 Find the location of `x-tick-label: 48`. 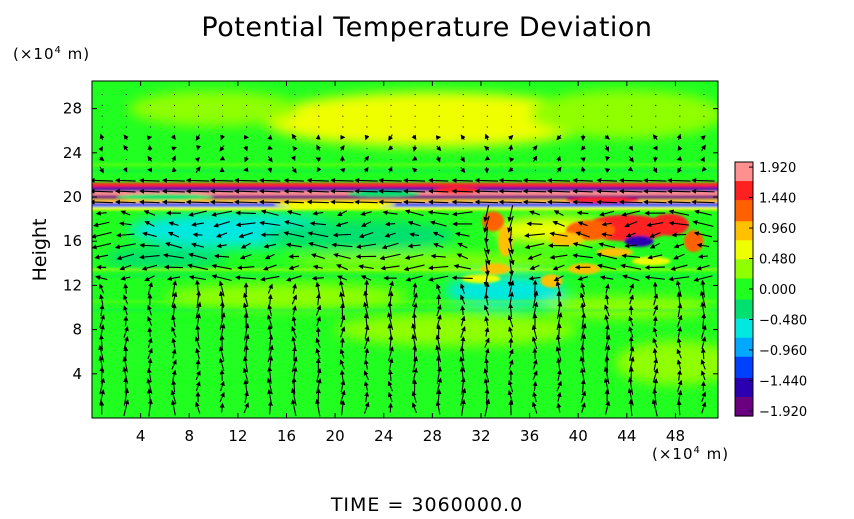

x-tick-label: 48 is located at coordinates (675, 436).